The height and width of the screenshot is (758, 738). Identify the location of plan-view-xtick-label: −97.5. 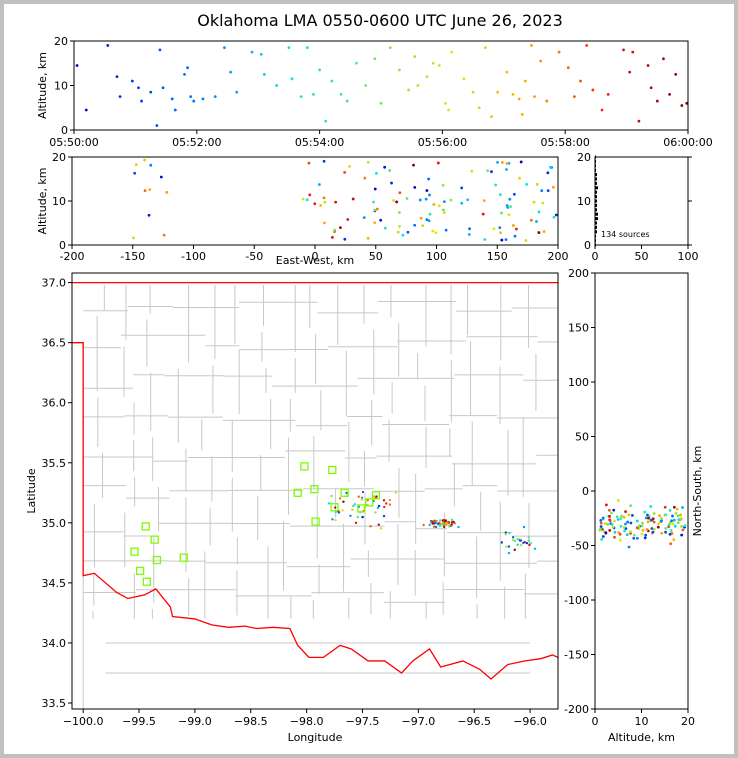
(363, 721).